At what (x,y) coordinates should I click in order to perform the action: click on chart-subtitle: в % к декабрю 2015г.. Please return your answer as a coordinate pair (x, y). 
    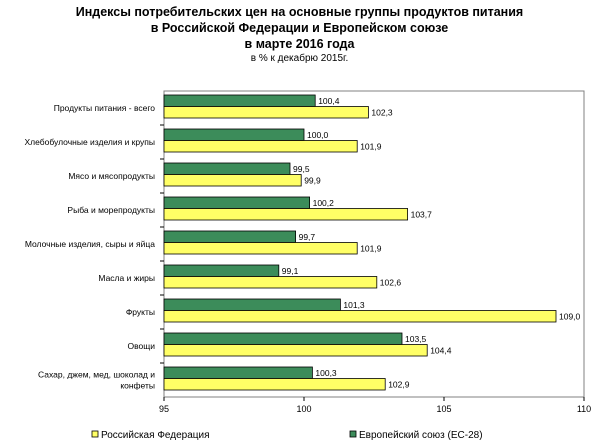
    Looking at the image, I should click on (299, 58).